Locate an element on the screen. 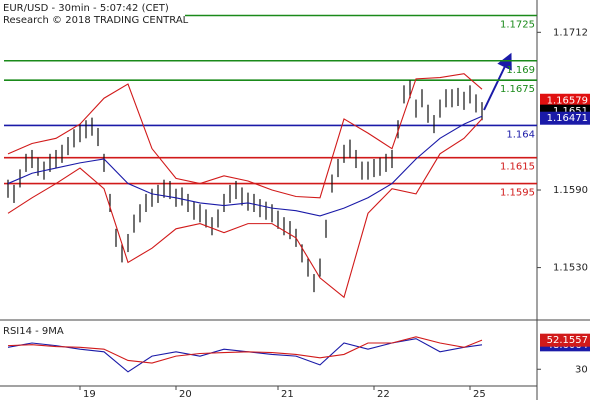 The height and width of the screenshot is (400, 590). y-tick-label: 1.1530 is located at coordinates (570, 268).